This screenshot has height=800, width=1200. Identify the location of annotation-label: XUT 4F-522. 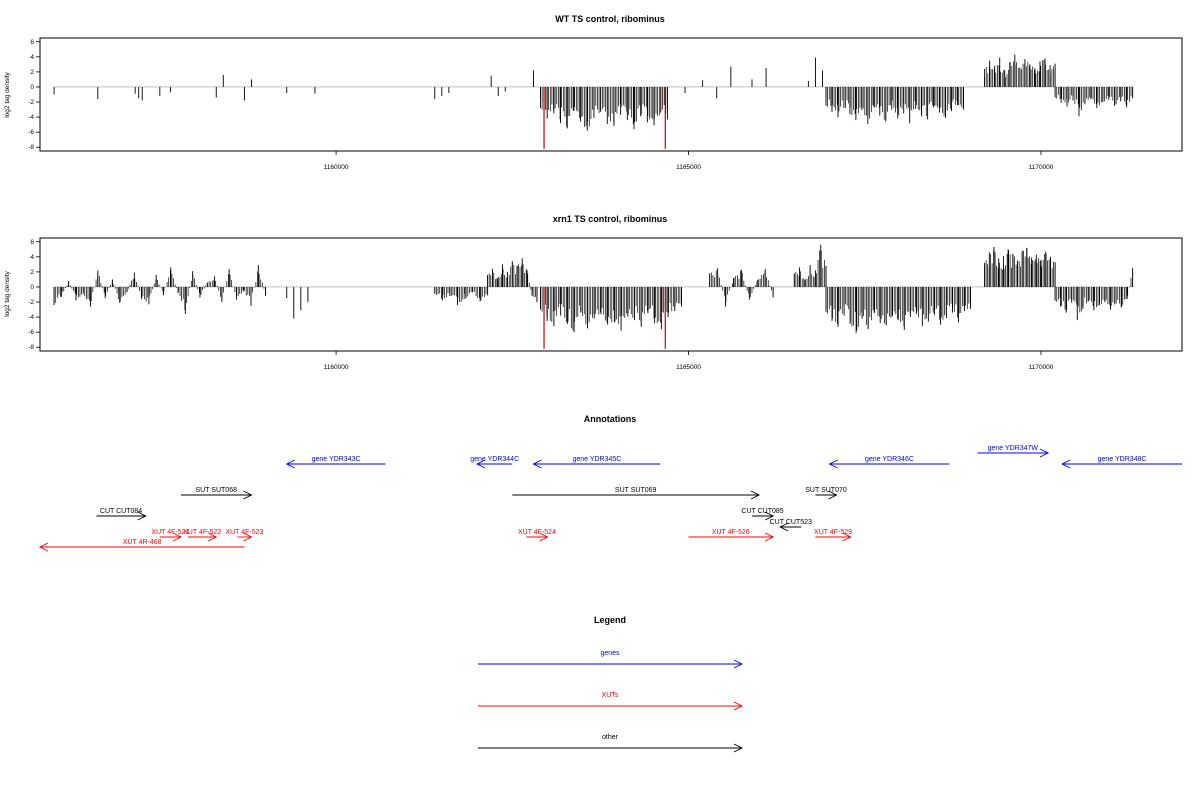
(202, 532).